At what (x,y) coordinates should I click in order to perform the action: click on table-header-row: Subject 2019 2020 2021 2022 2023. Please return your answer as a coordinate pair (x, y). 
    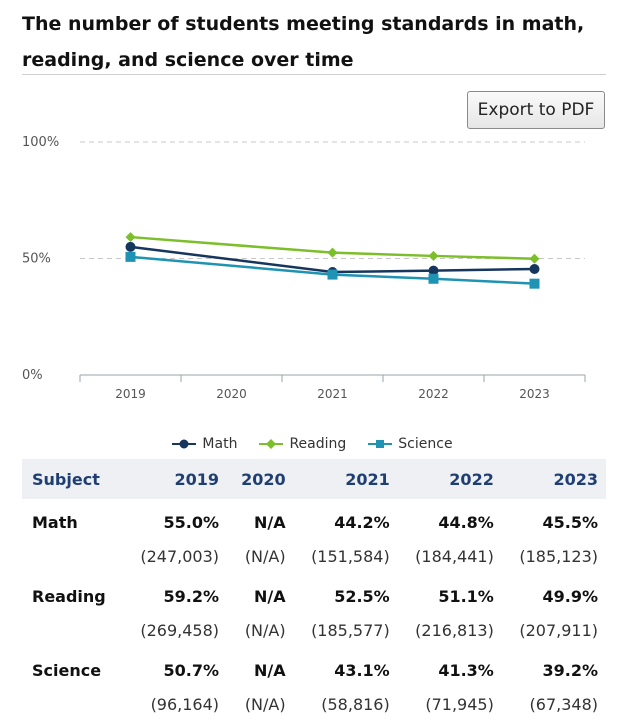
    Looking at the image, I should click on (314, 479).